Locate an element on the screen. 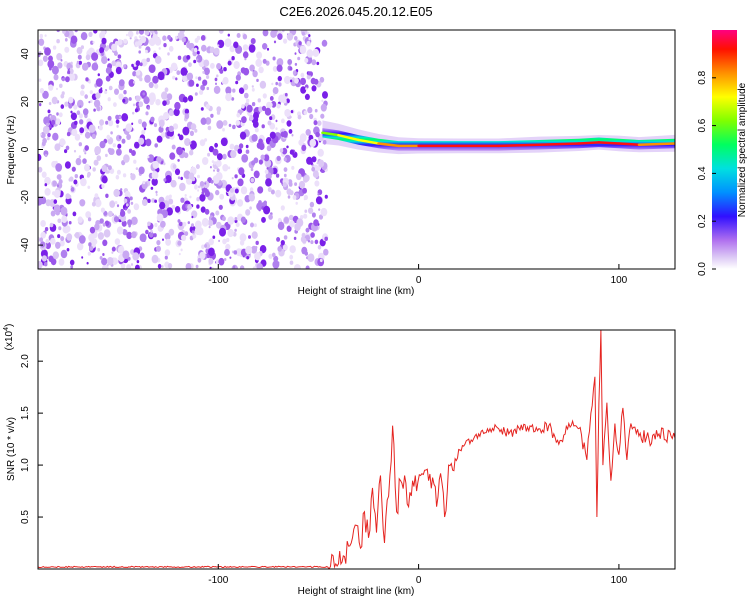 The height and width of the screenshot is (600, 750). colorbar-tick-label: 0.8 is located at coordinates (702, 77).